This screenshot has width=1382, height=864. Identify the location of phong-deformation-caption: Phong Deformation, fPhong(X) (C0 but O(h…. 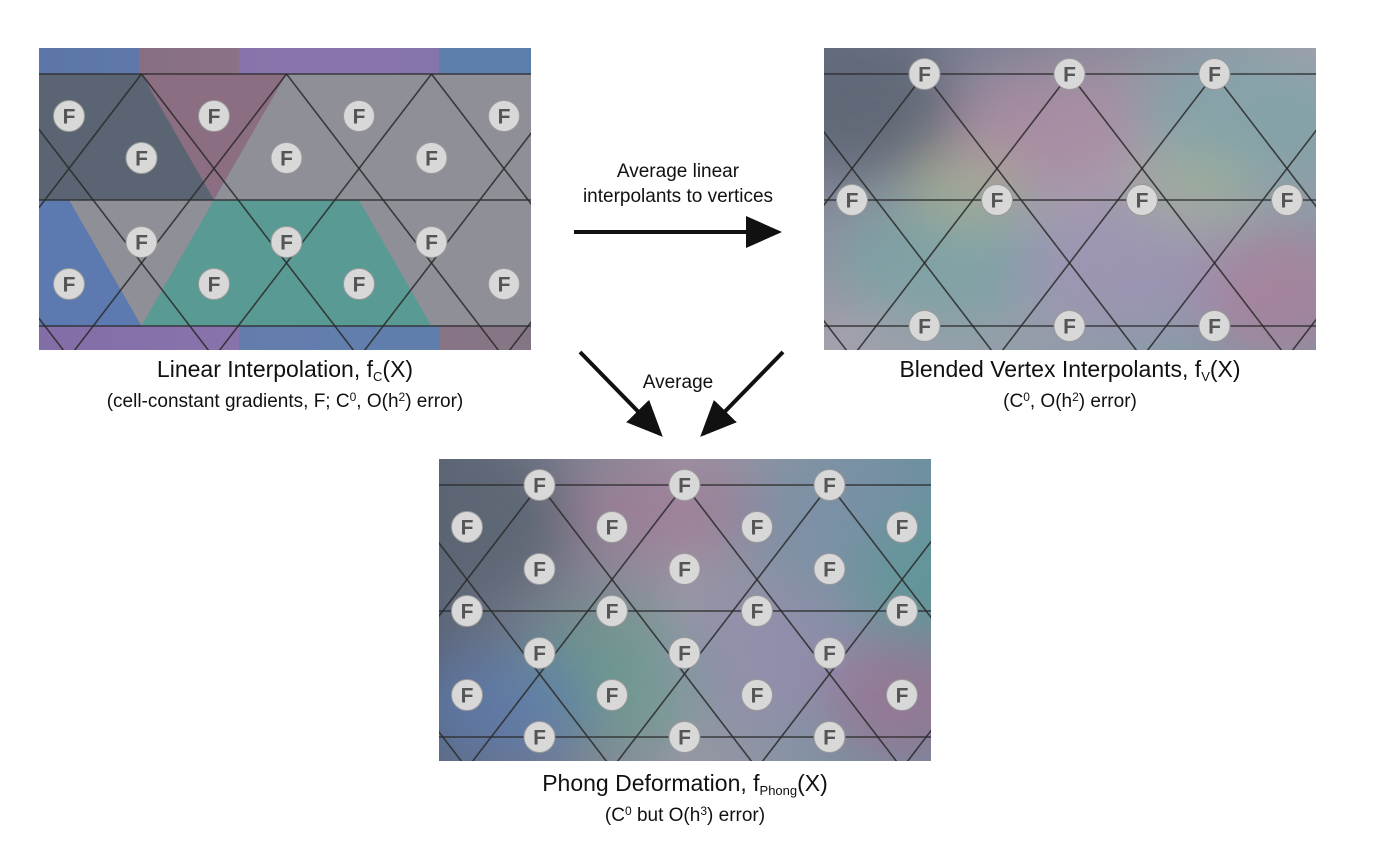
(685, 798).